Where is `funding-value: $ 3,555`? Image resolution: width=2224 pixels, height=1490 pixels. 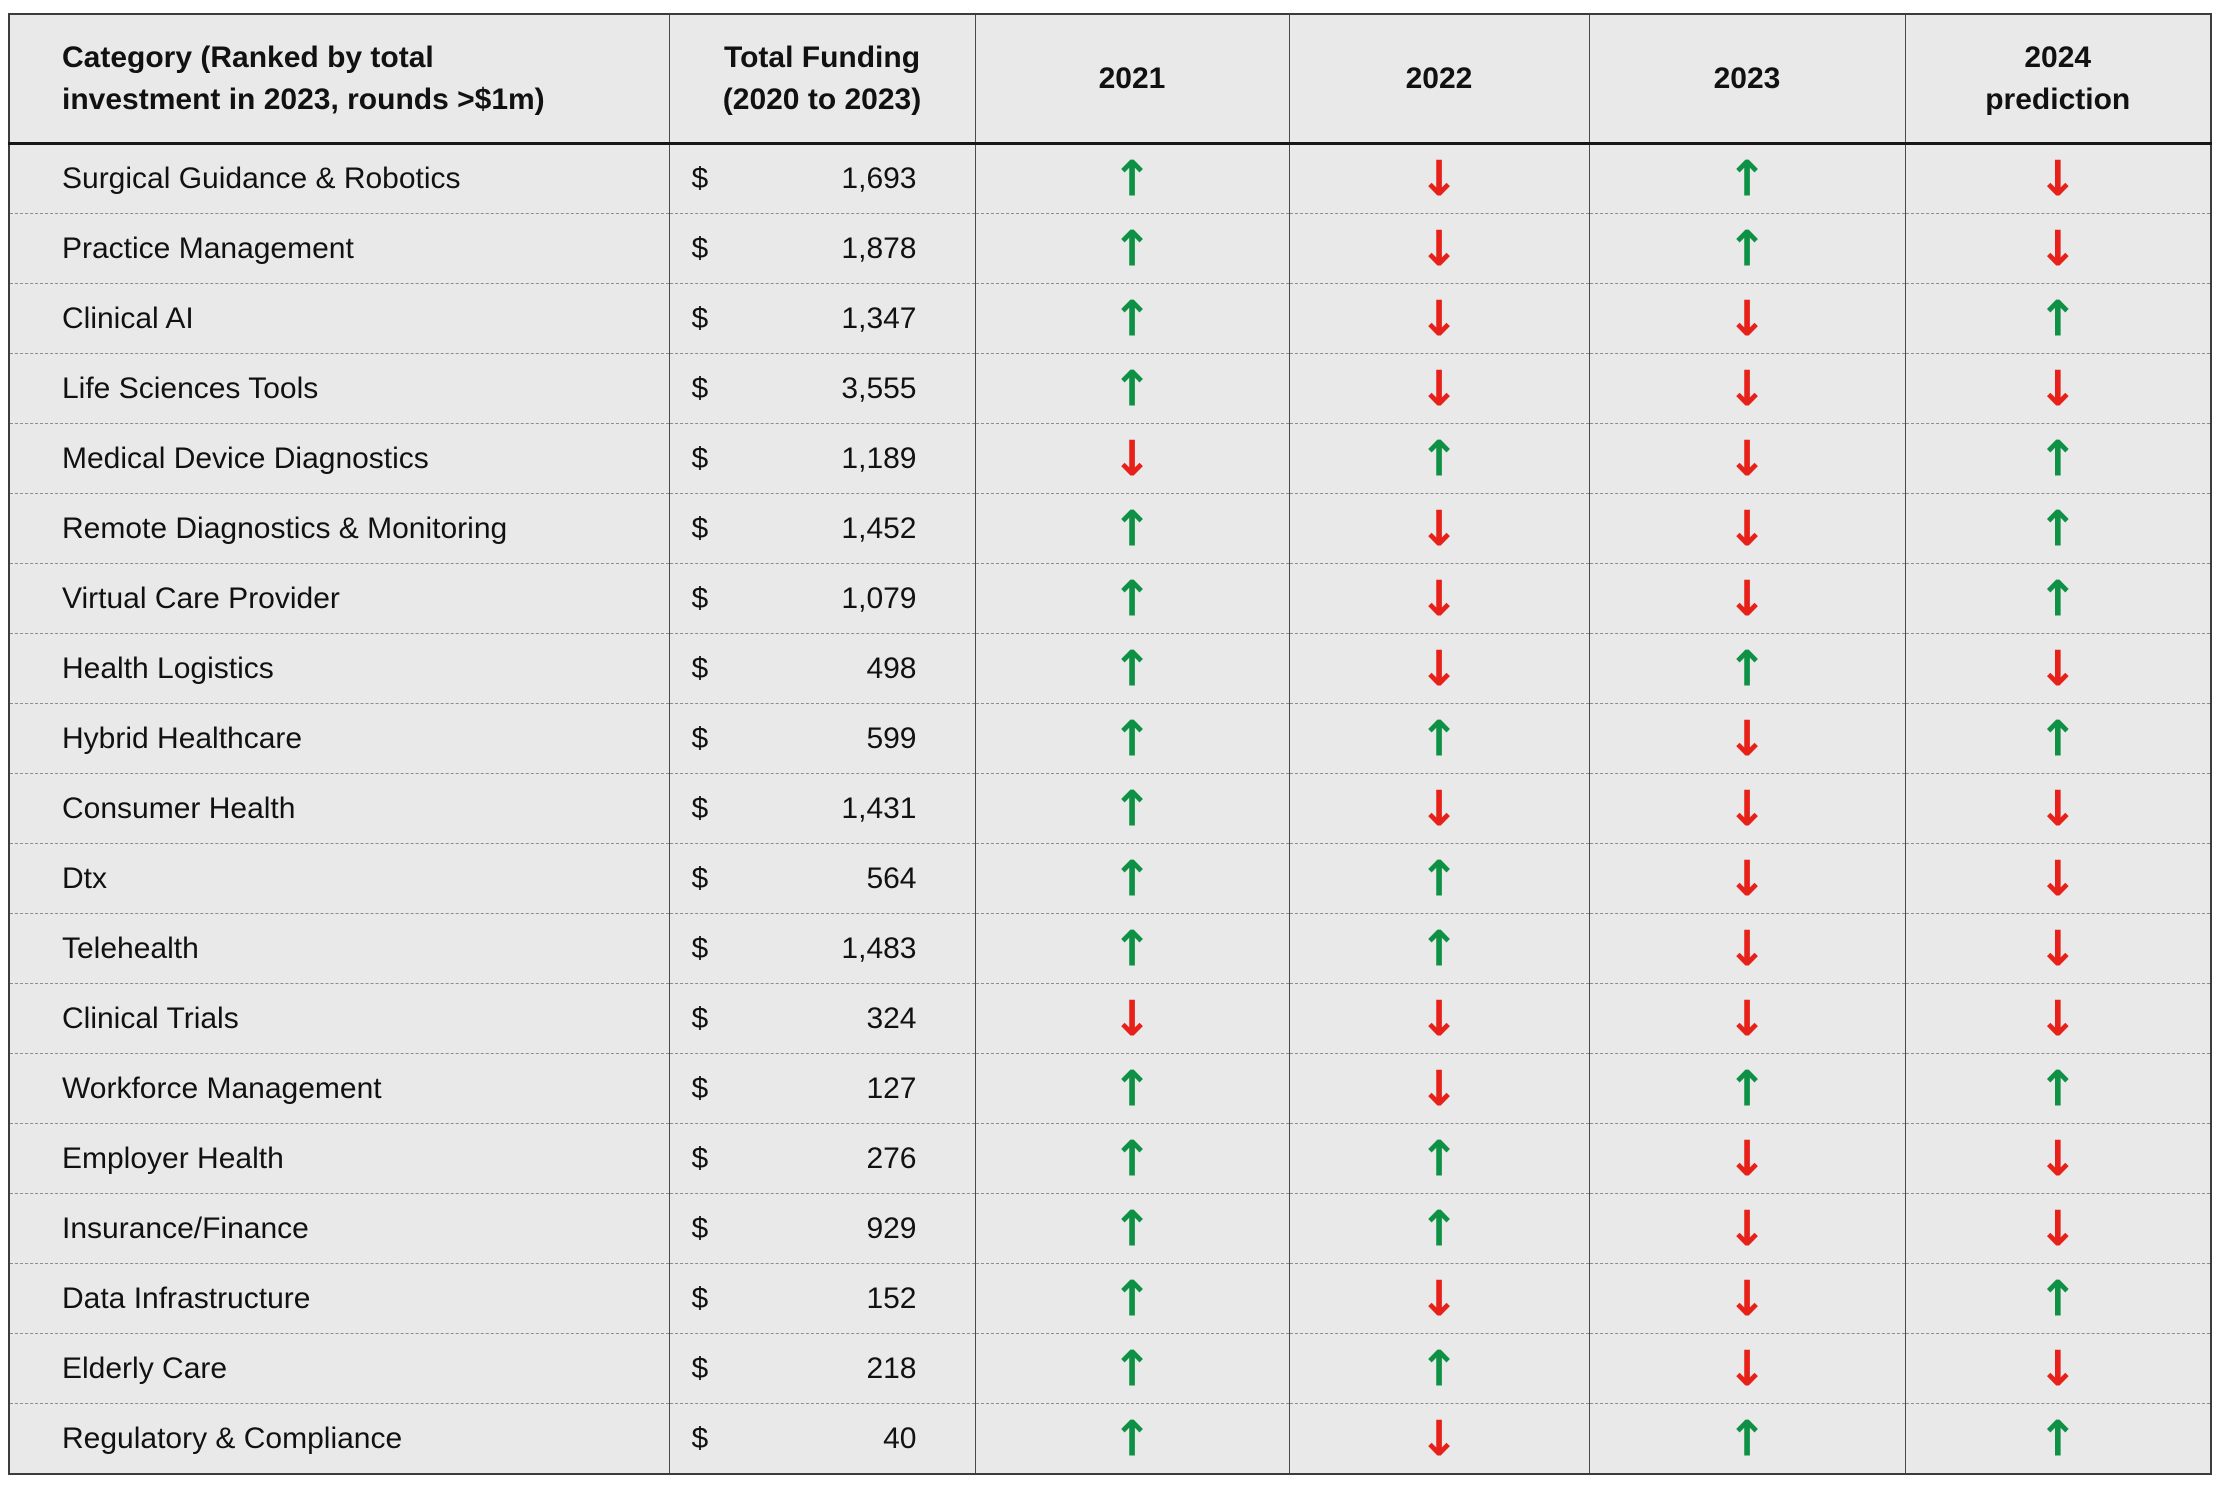
funding-value: $ 3,555 is located at coordinates (822, 389).